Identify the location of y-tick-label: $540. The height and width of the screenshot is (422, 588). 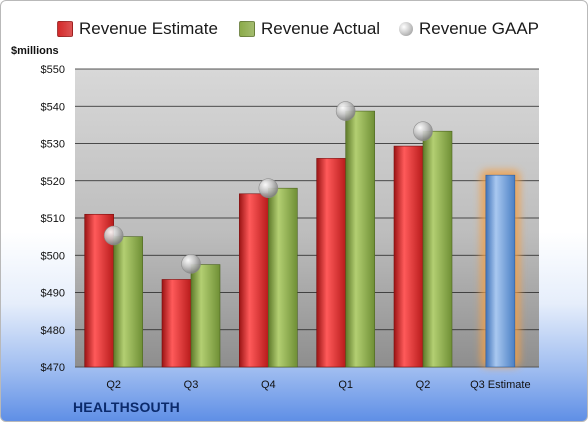
(53, 107).